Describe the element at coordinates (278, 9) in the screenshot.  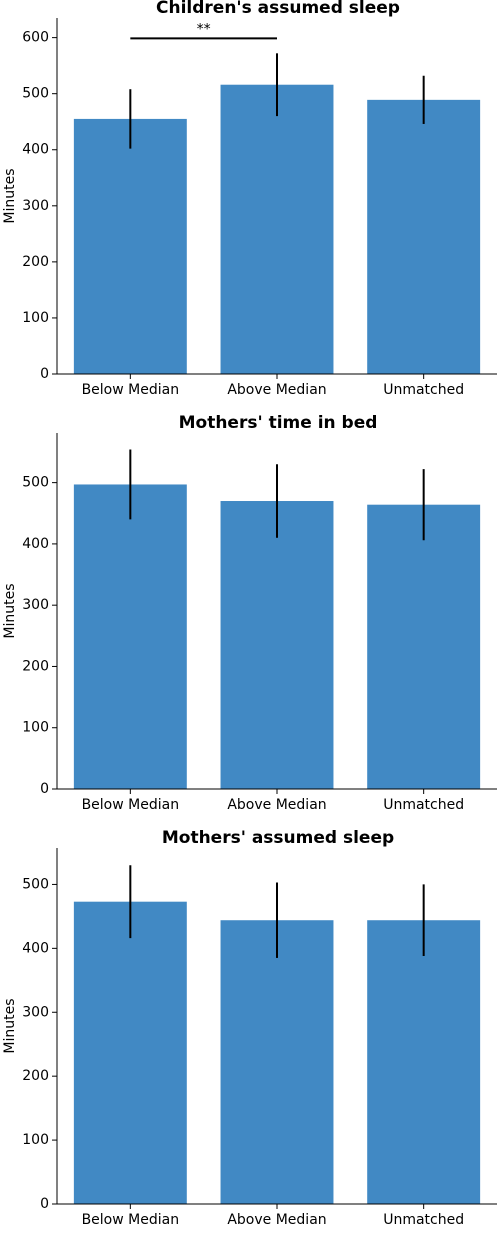
I see `chart-title: Children's assumed sleep` at that location.